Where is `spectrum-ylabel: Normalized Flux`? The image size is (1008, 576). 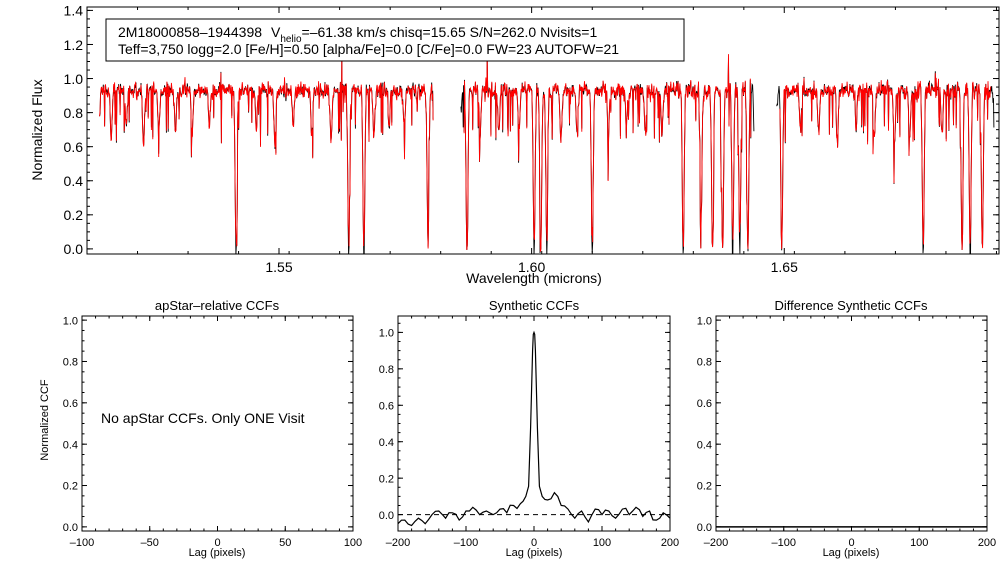
spectrum-ylabel: Normalized Flux is located at coordinates (37, 129).